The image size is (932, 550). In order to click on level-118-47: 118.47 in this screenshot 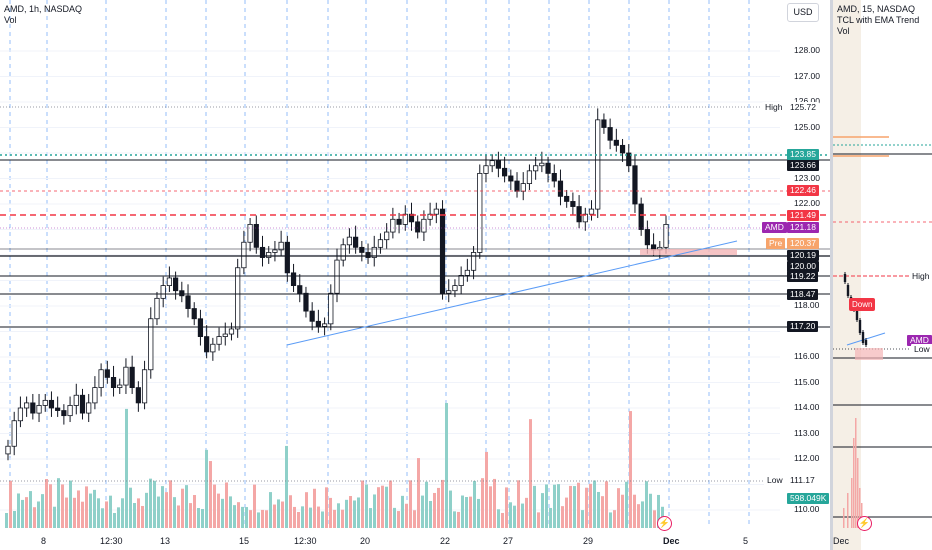, I will do `click(803, 294)`.